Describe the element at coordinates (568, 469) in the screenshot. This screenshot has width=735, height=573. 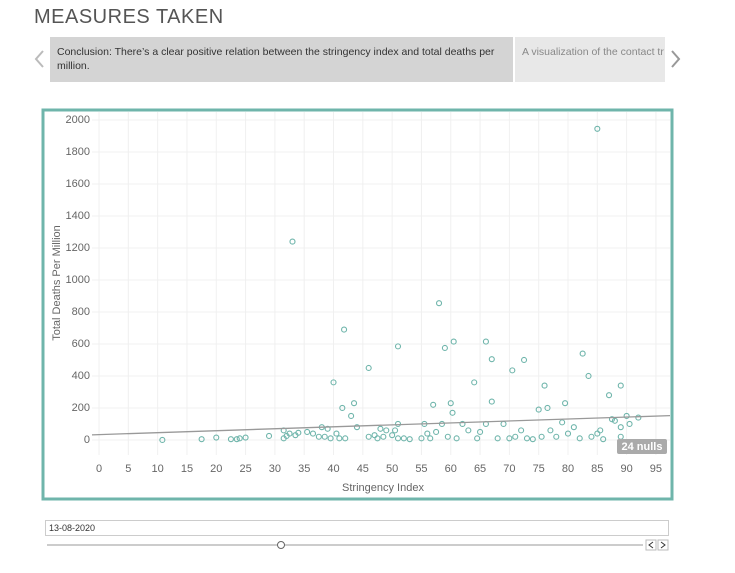
I see `x-tick-label: 80` at that location.